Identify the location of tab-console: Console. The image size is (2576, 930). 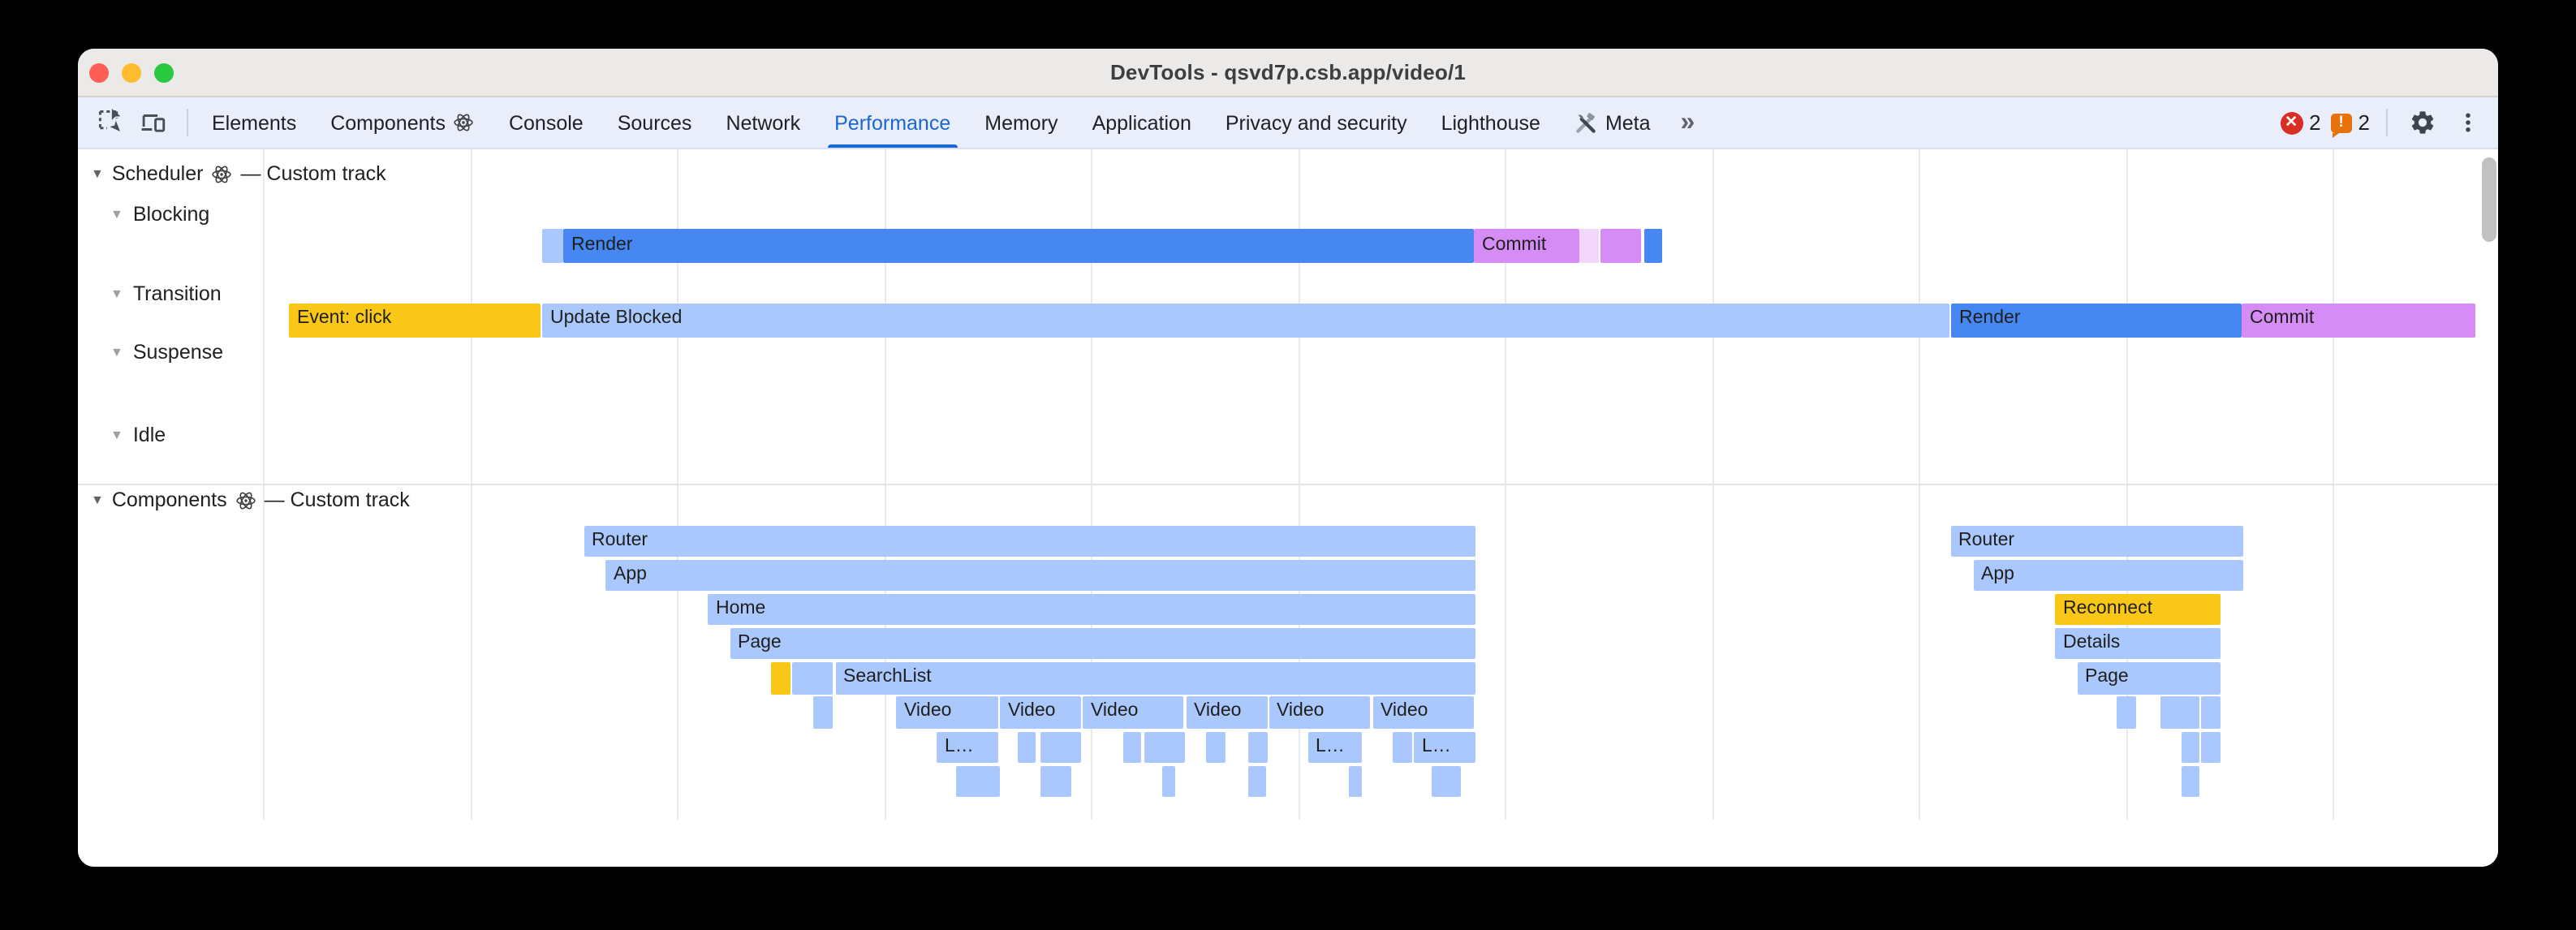
(546, 122).